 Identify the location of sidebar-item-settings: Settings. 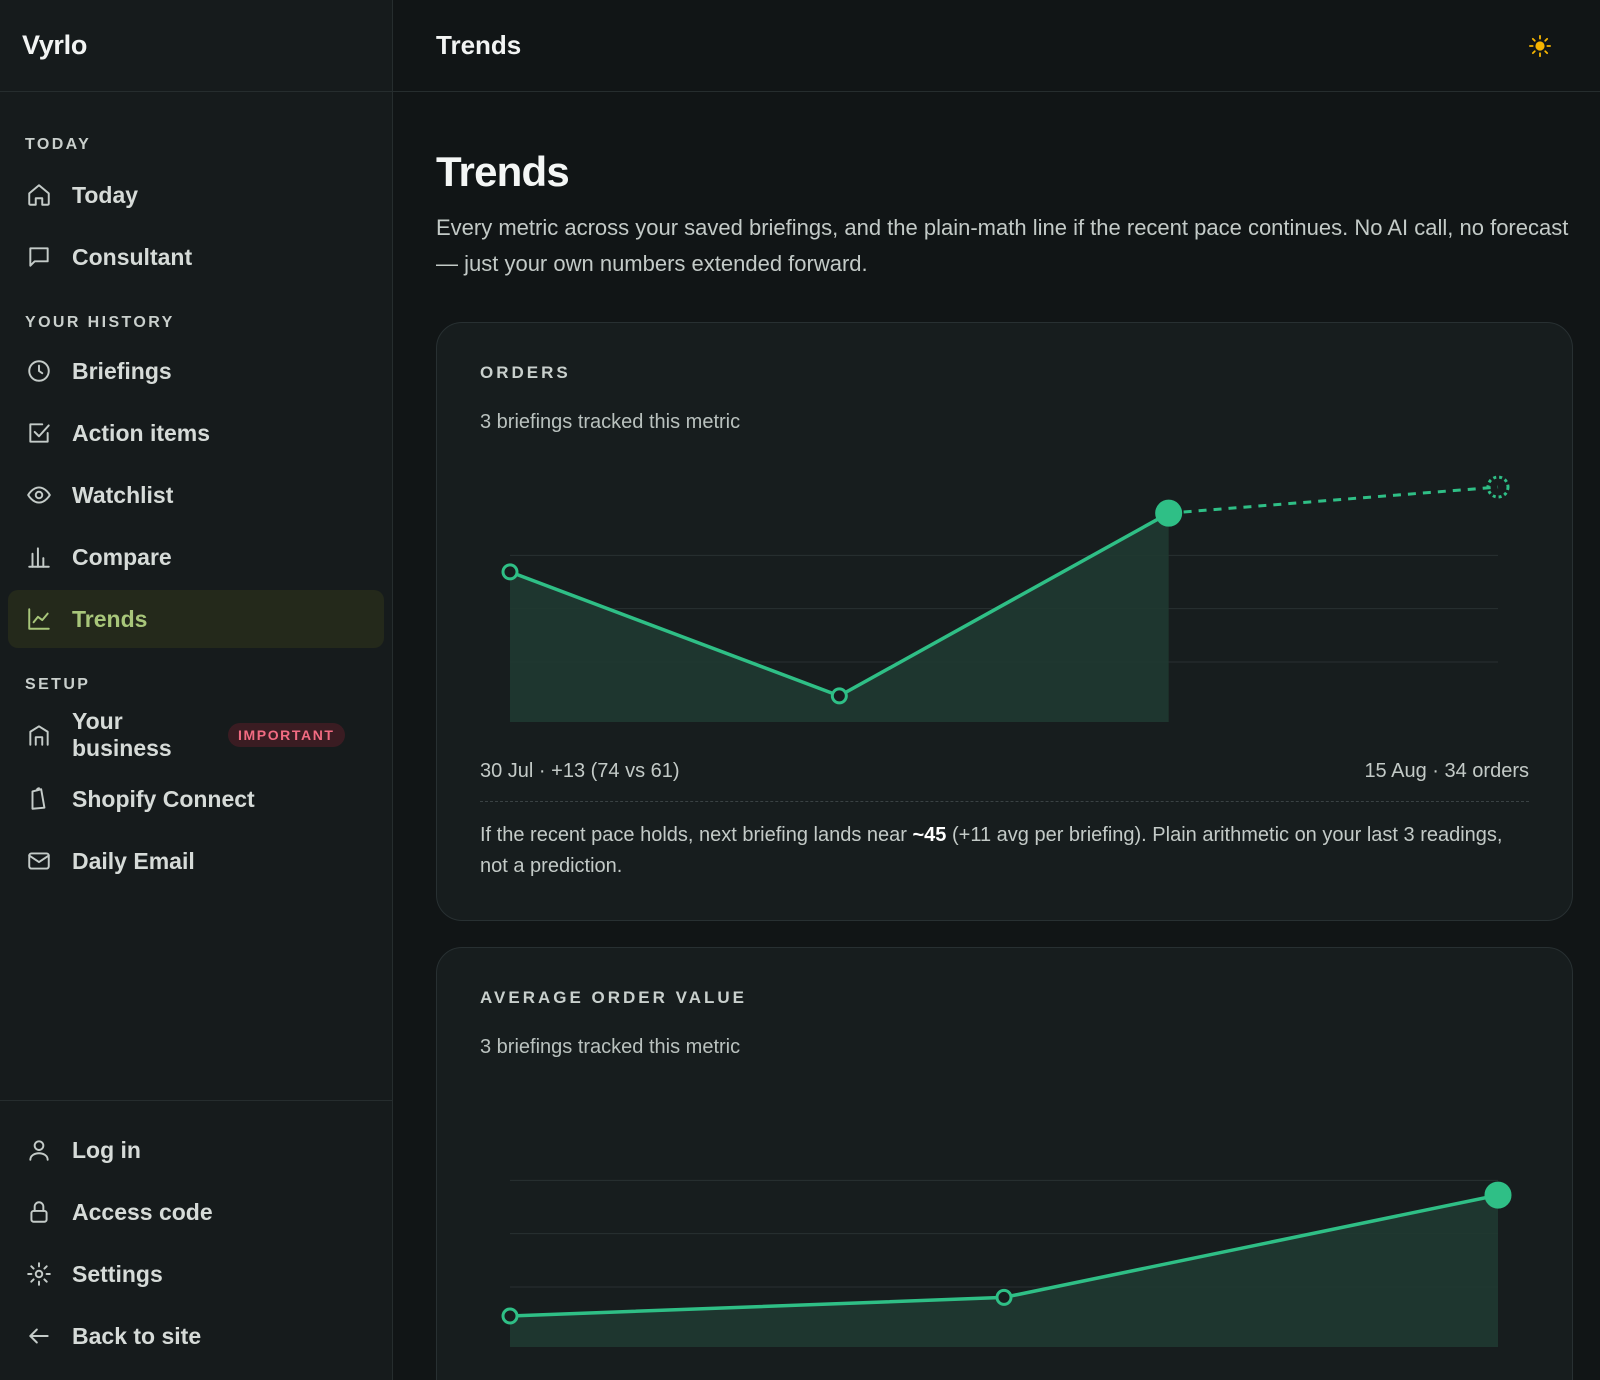
(196, 1274).